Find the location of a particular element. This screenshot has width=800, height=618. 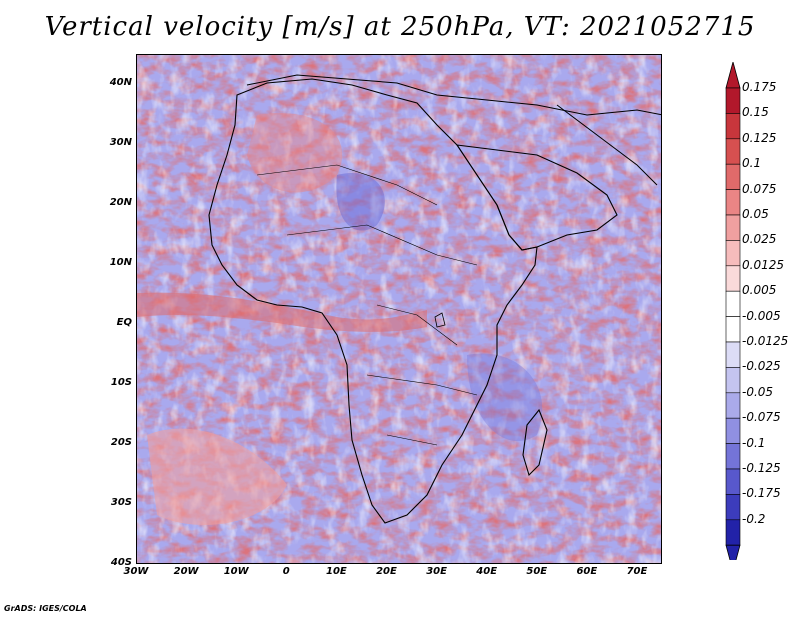

colorbar-tick-label: -0.2 is located at coordinates (754, 518).